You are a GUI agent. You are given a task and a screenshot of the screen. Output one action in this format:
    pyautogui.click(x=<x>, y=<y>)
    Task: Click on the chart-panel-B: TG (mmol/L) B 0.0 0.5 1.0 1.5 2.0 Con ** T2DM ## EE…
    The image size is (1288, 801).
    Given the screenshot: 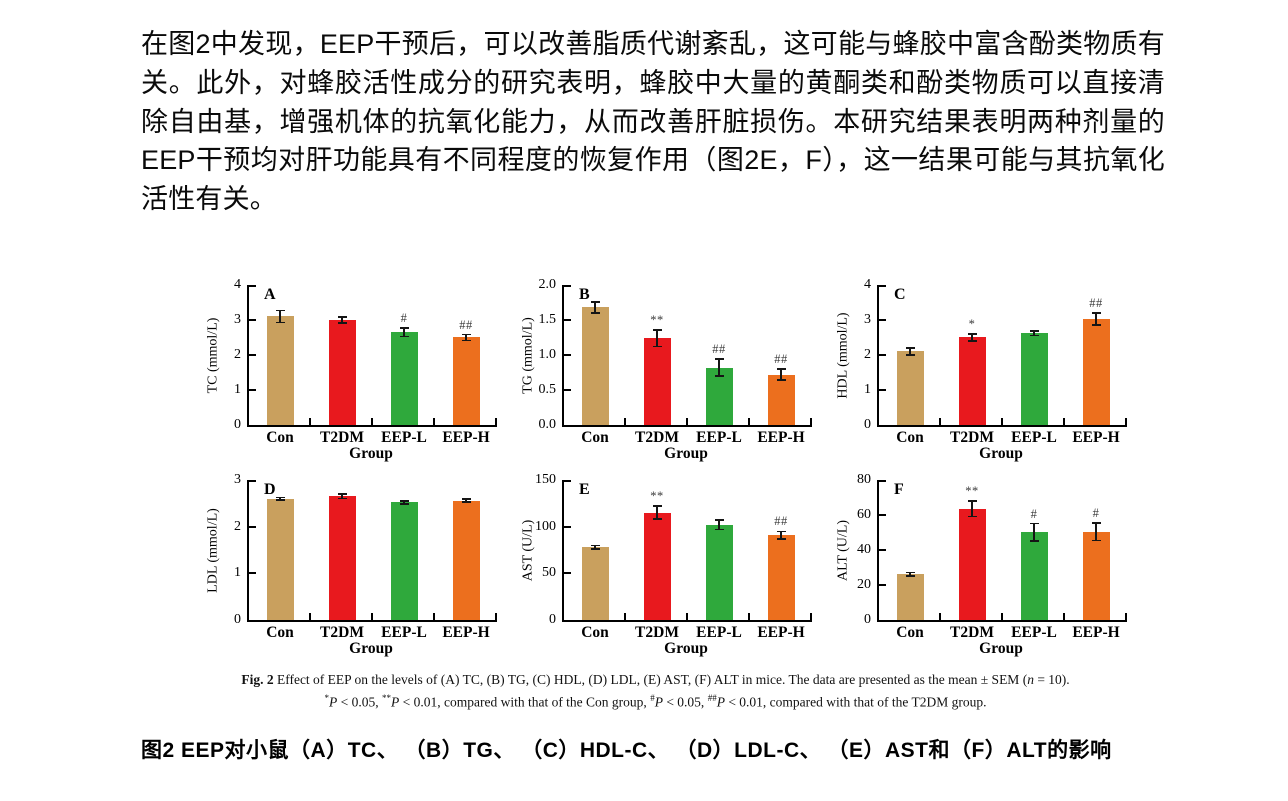 What is the action you would take?
    pyautogui.click(x=655, y=368)
    